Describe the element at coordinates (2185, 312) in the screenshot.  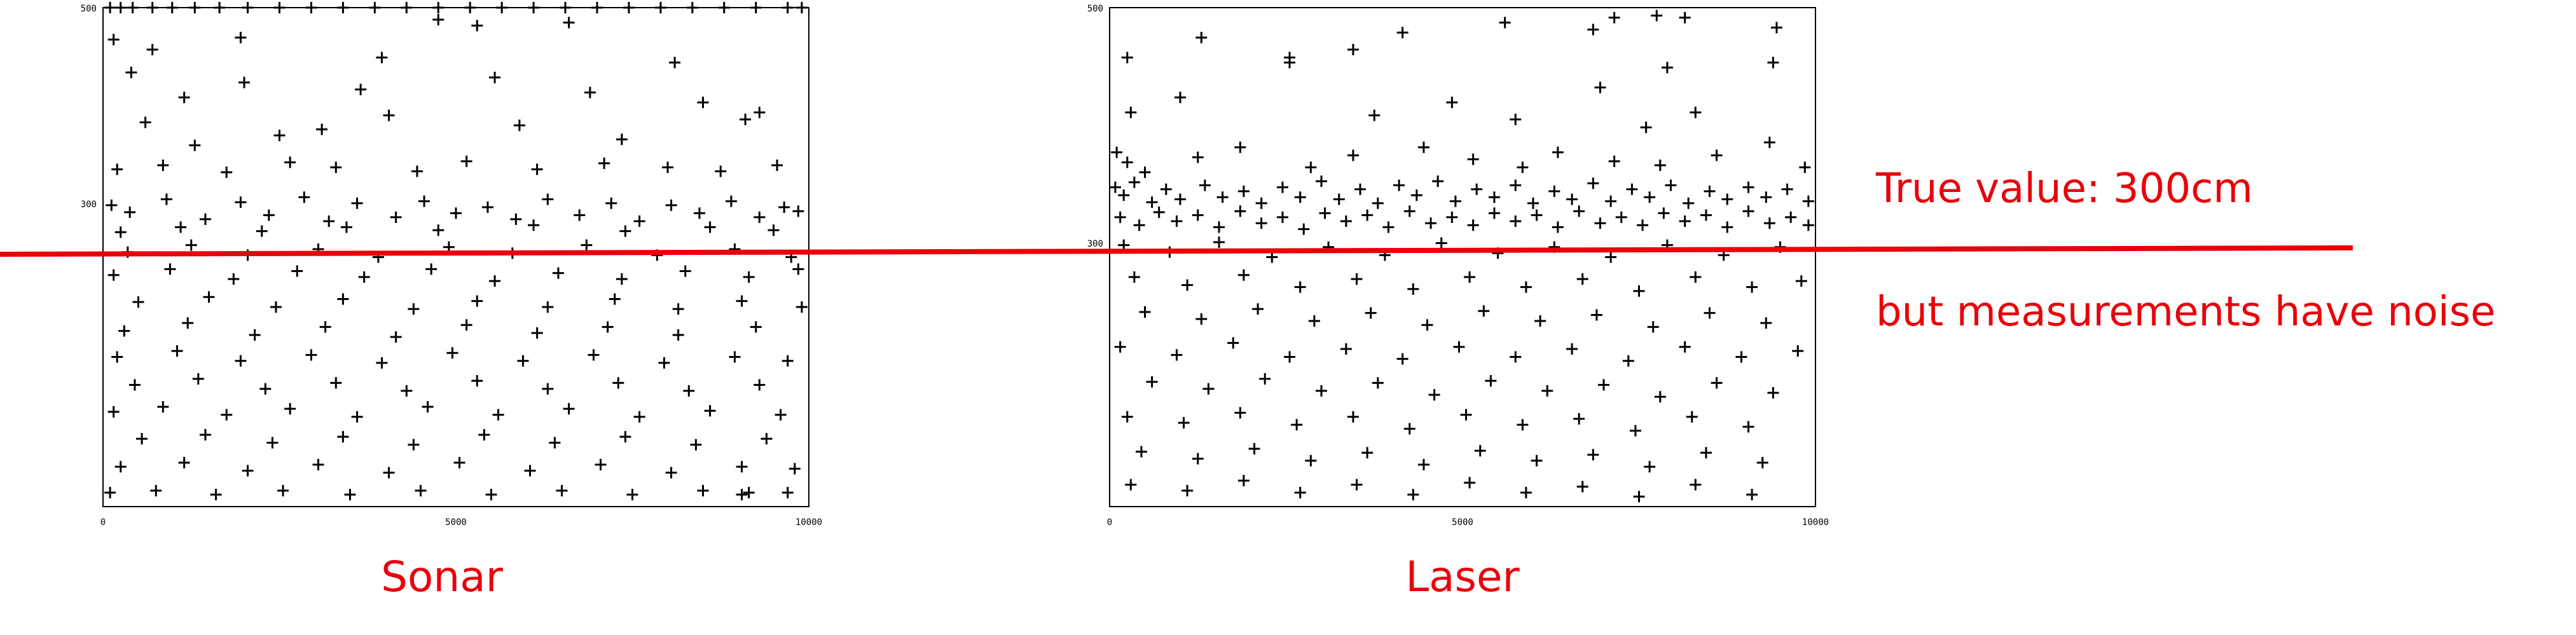
I see `noise-annotation: but measurements have noise` at that location.